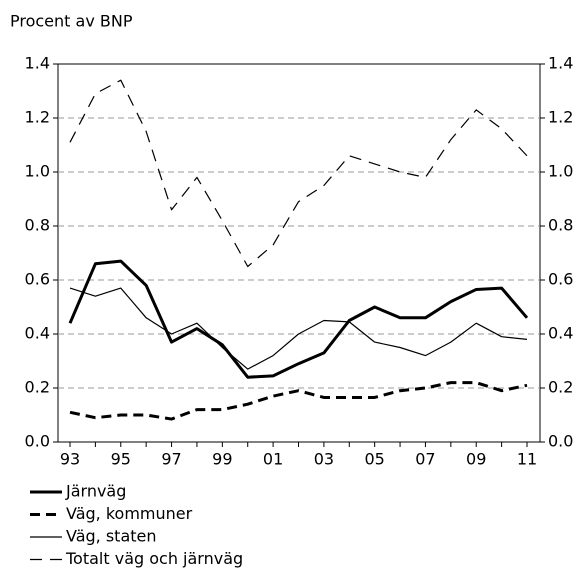 This screenshot has width=587, height=572. Describe the element at coordinates (37, 171) in the screenshot. I see `y-tick-label: 1.0` at that location.